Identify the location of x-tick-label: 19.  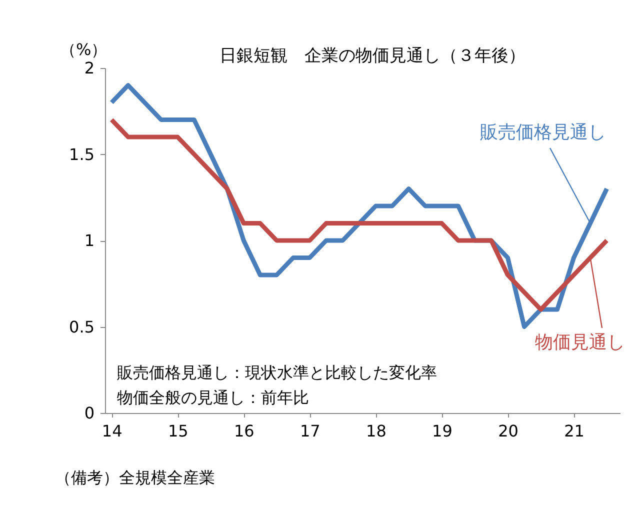
(442, 431).